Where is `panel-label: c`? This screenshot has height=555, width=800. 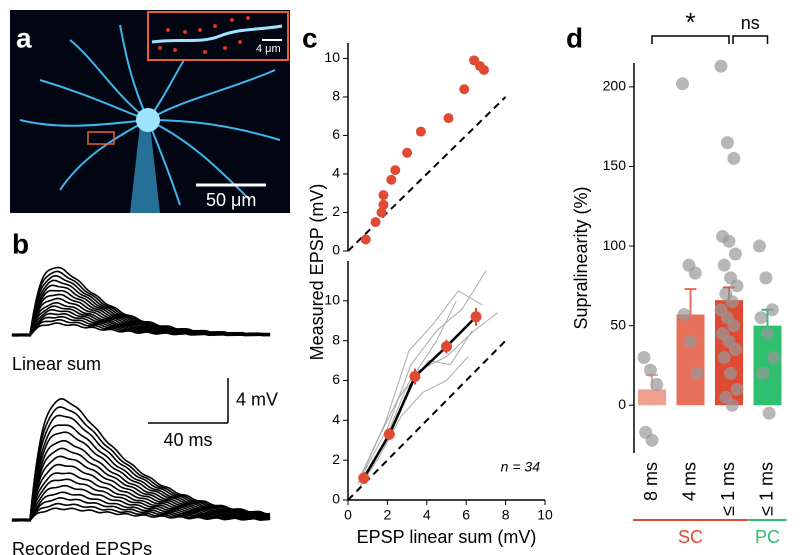 panel-label: c is located at coordinates (310, 37).